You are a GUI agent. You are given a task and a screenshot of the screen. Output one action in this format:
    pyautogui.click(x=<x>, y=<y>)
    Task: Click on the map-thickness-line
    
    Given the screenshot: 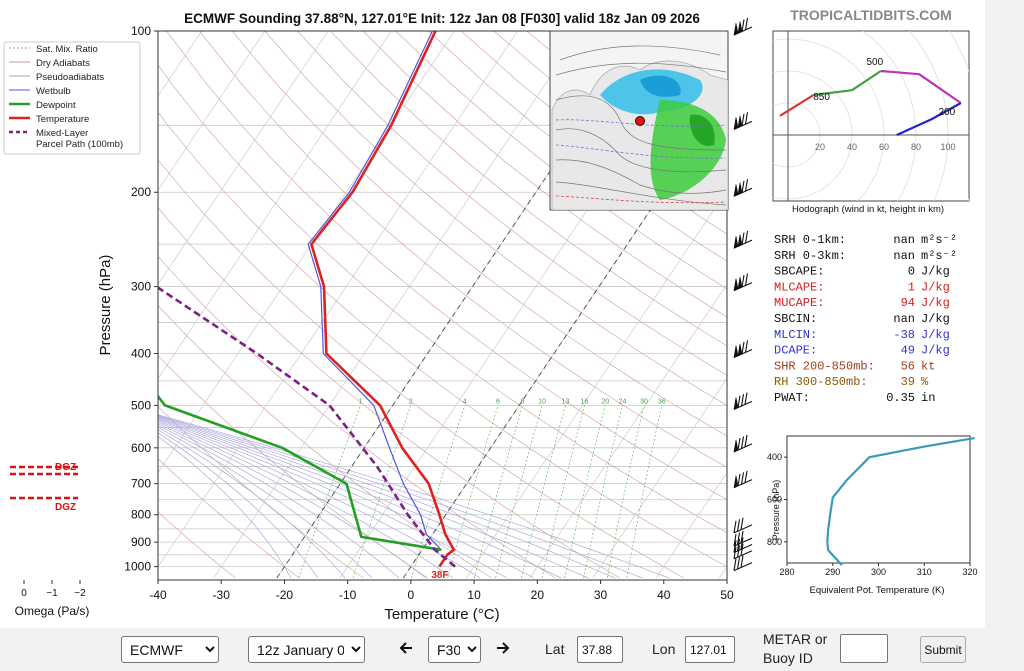 What is the action you would take?
    pyautogui.click(x=641, y=123)
    